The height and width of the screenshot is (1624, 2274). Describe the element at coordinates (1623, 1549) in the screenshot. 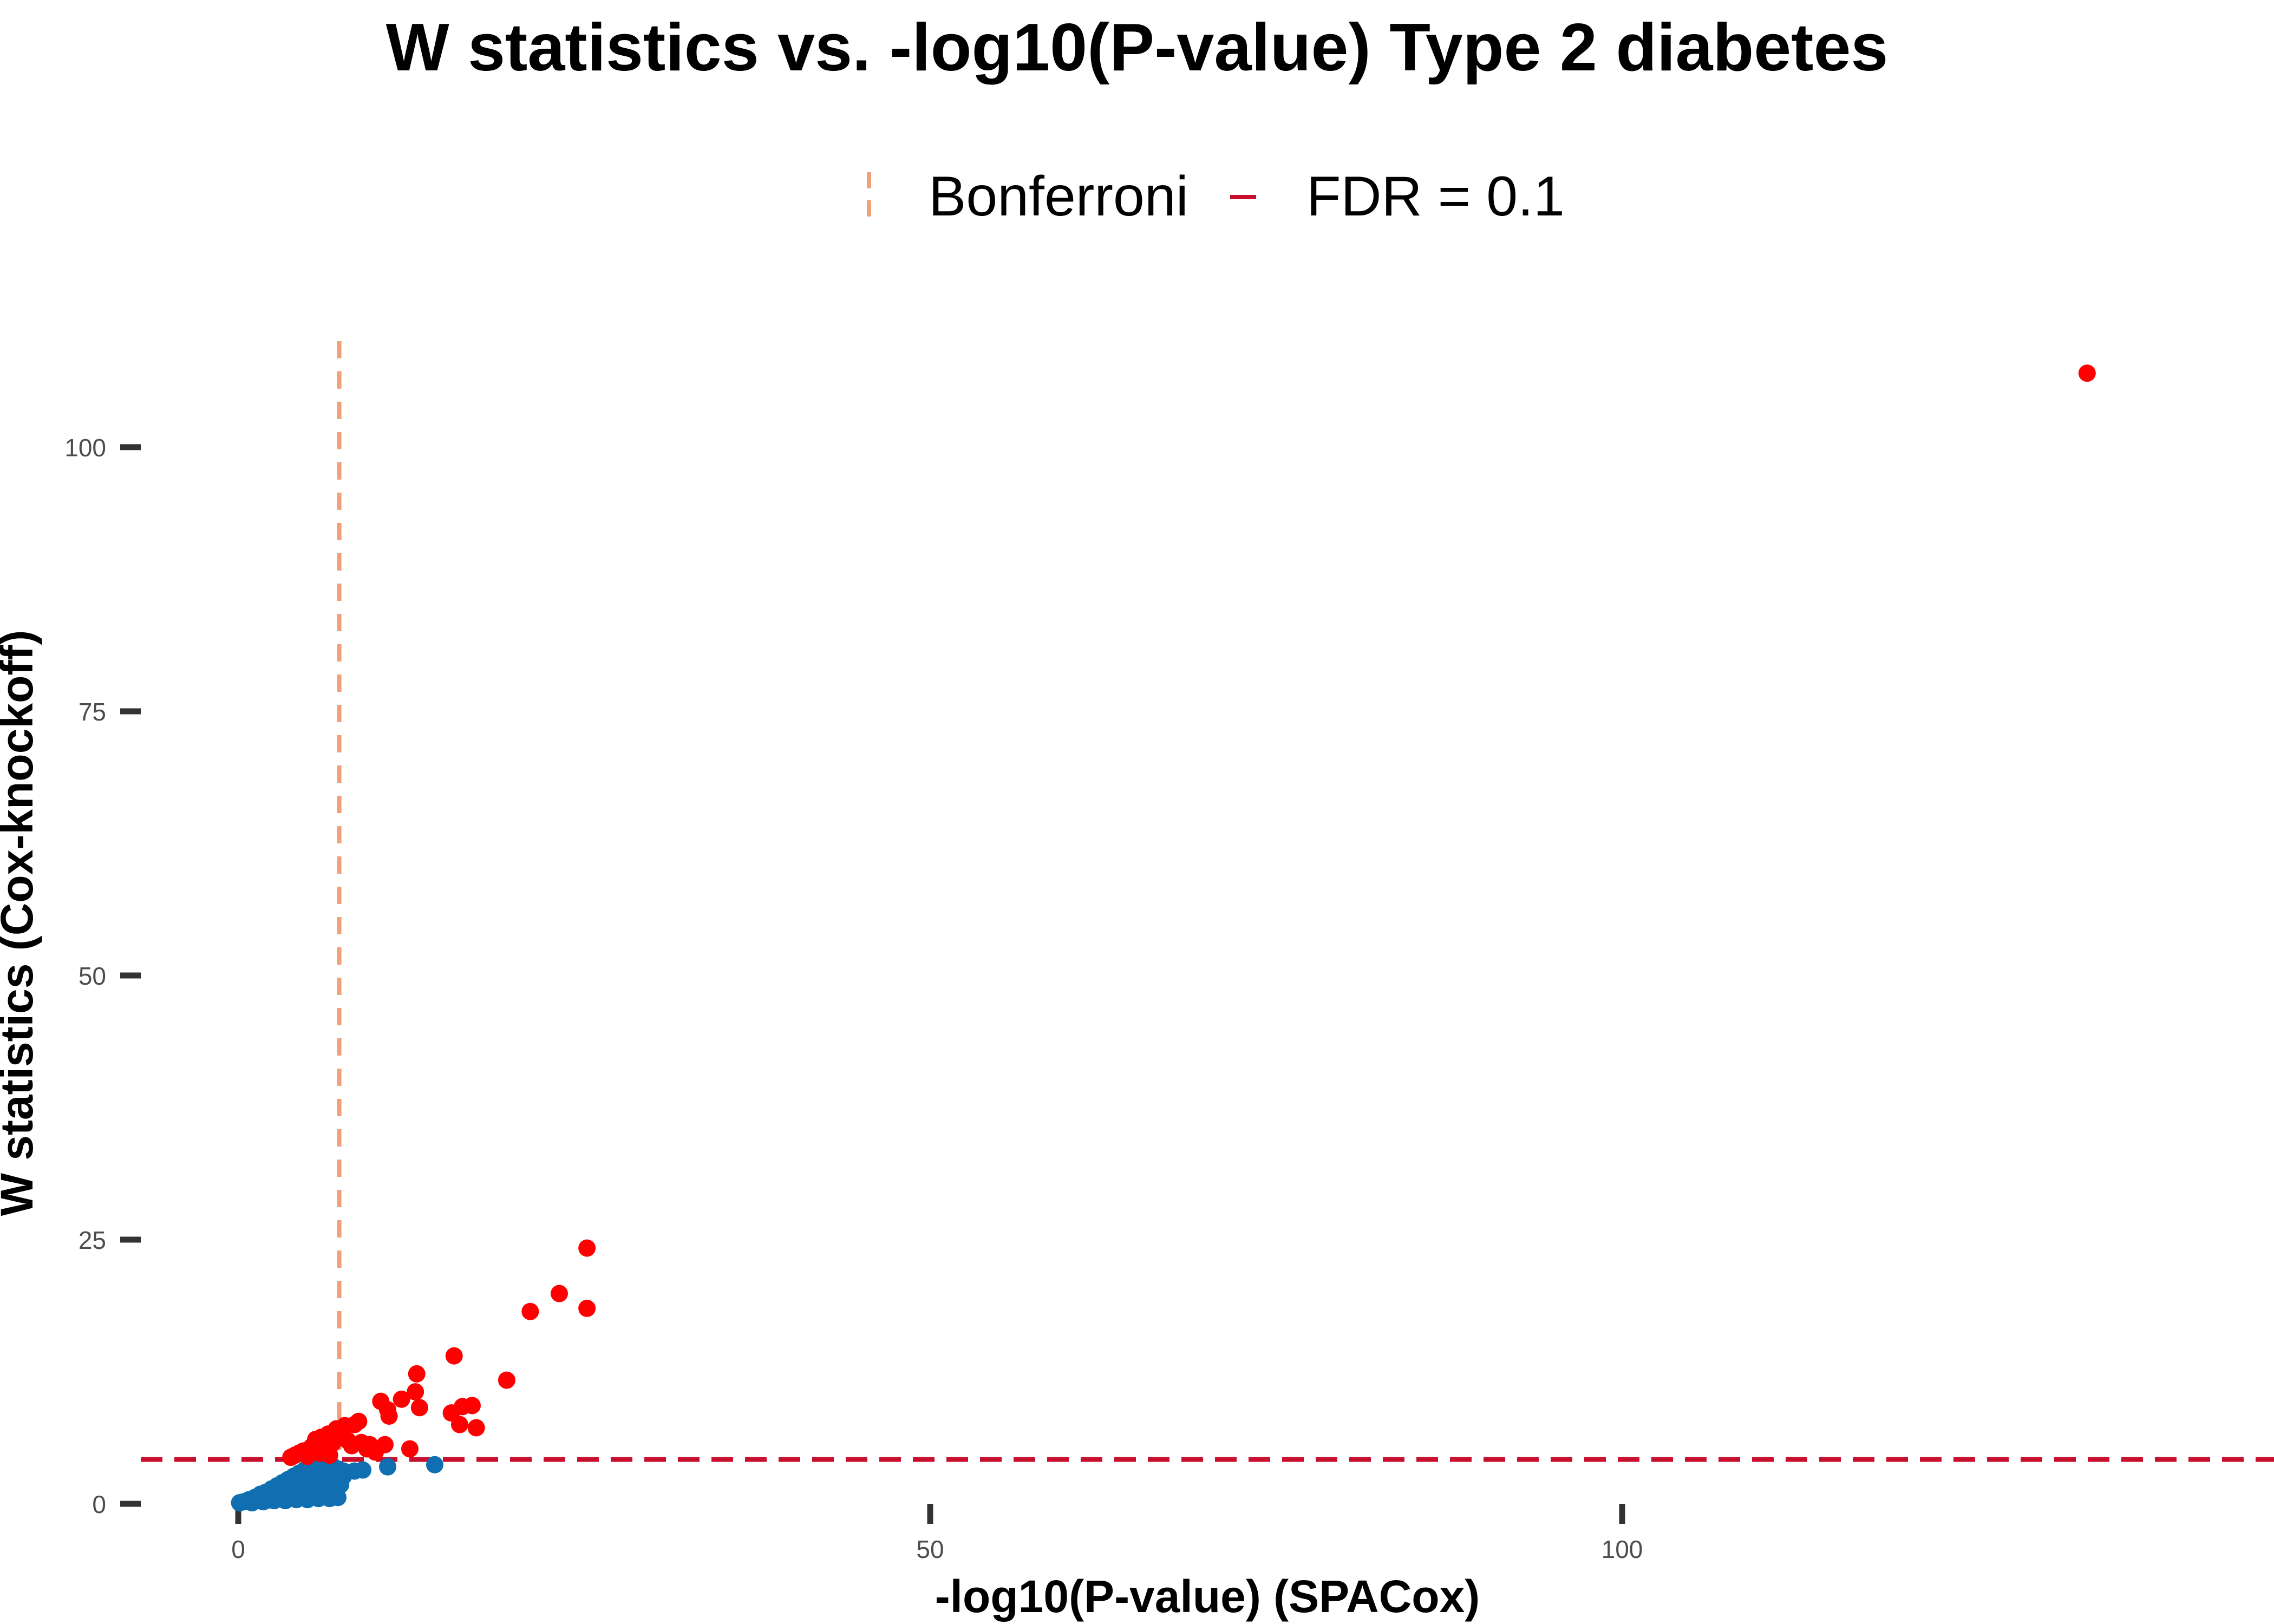

I see `x-tick-label: 100` at that location.